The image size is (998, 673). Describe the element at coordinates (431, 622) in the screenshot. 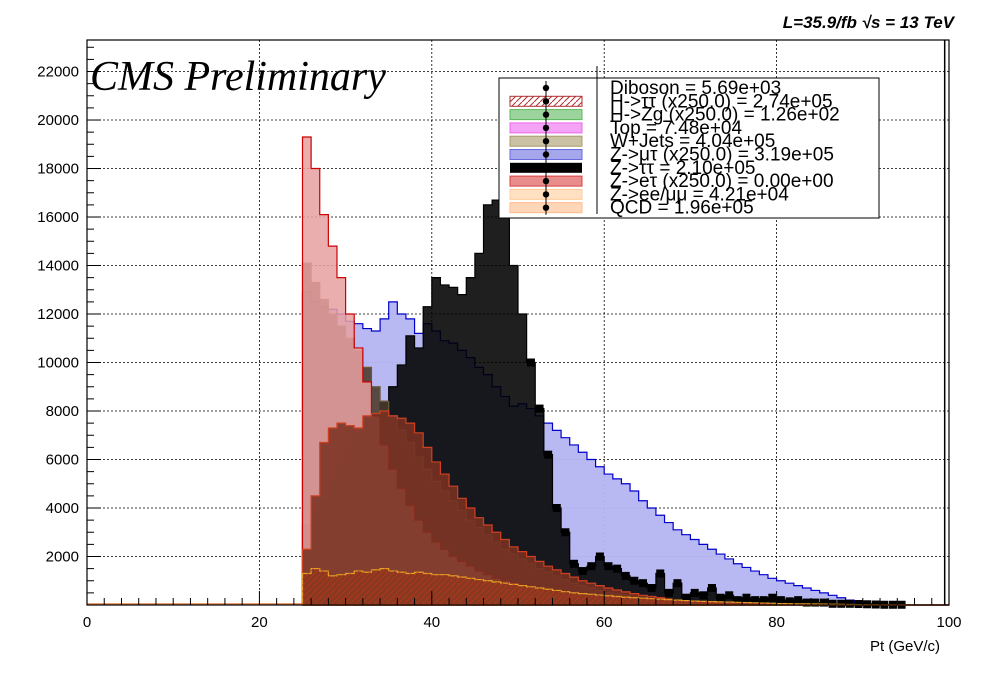

I see `x-tick-label: 40` at that location.